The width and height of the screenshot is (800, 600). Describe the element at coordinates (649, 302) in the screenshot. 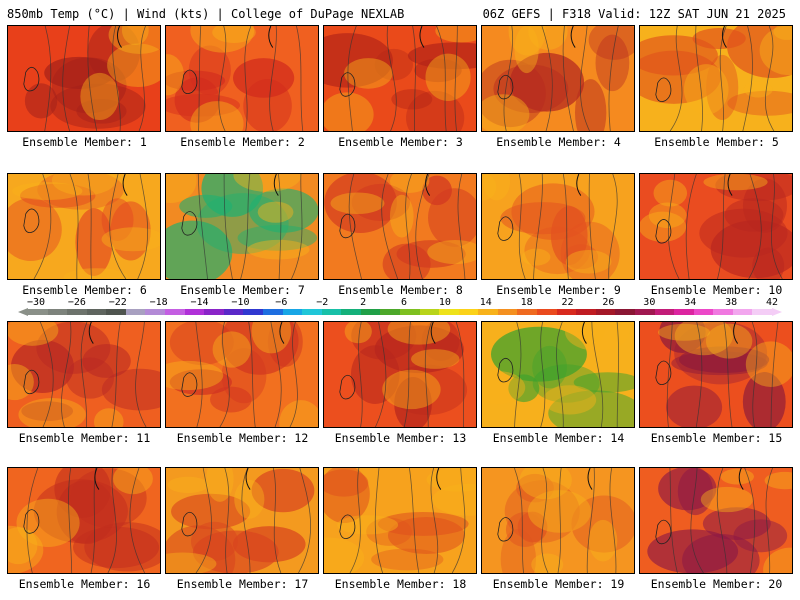

I see `colorbar-tick-label: 30` at that location.